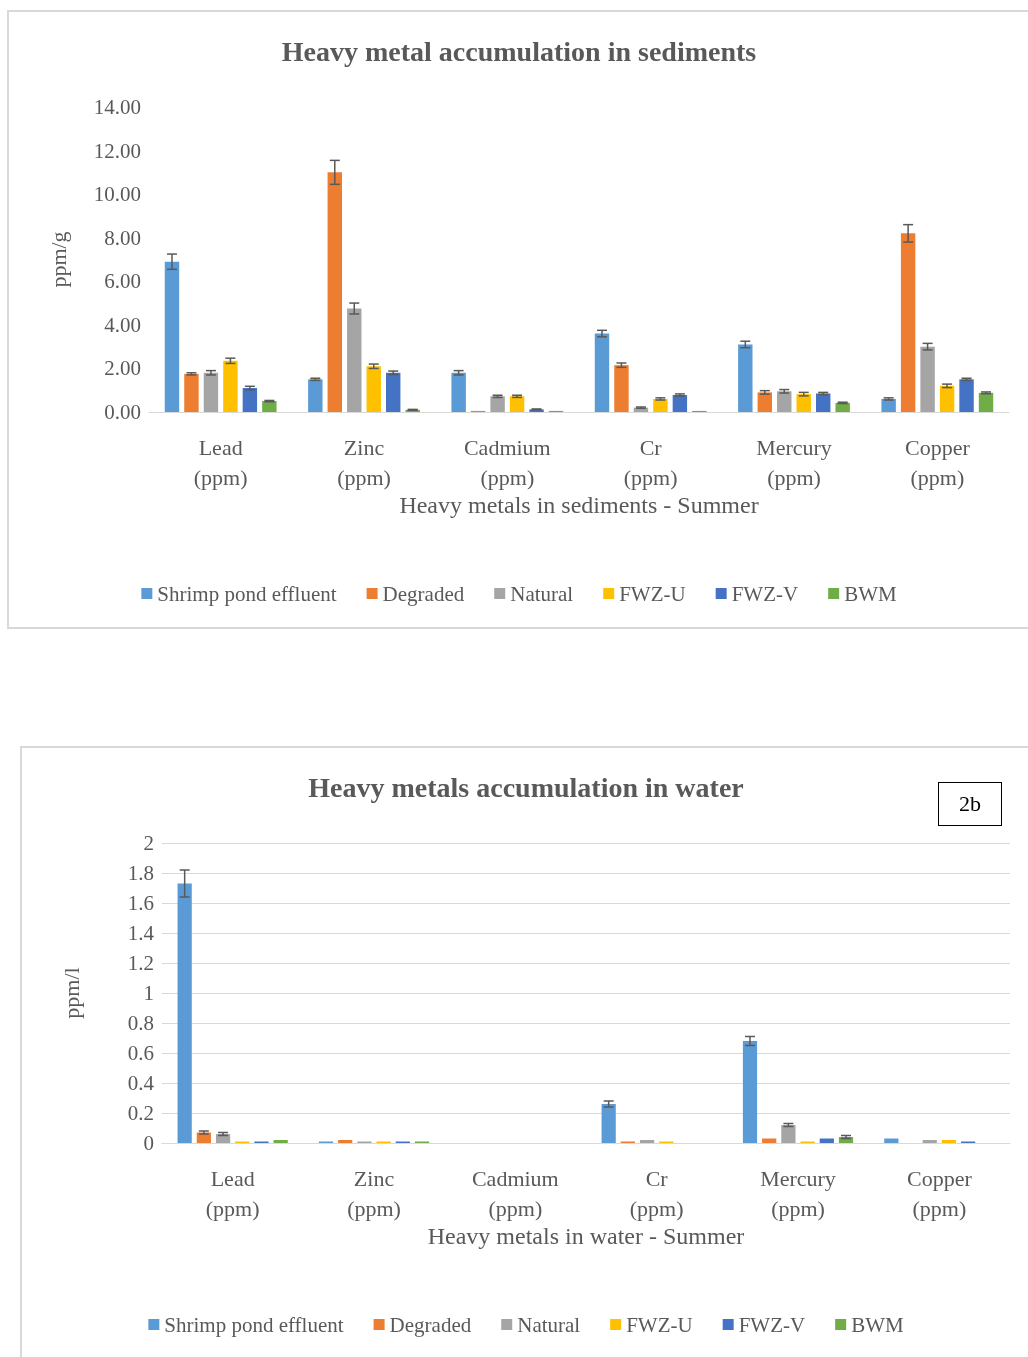  I want to click on y-tick-label: 14.00, so click(117, 107).